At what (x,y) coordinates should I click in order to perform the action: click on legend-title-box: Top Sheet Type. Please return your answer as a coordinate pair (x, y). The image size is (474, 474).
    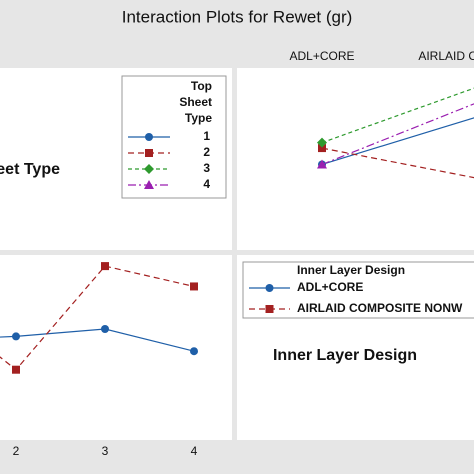
    Looking at the image, I should click on (195, 102).